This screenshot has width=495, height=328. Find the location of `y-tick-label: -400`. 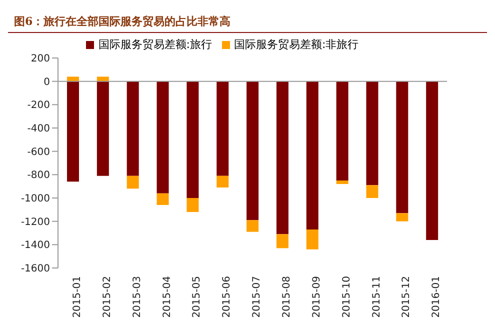

y-tick-label: -400 is located at coordinates (38, 129).